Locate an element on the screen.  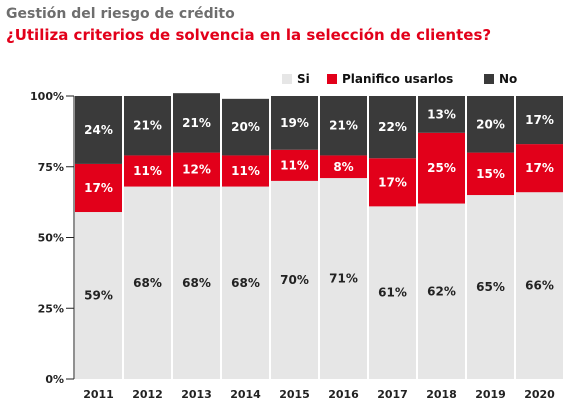
x-tick-label: 2018 is located at coordinates (441, 394).